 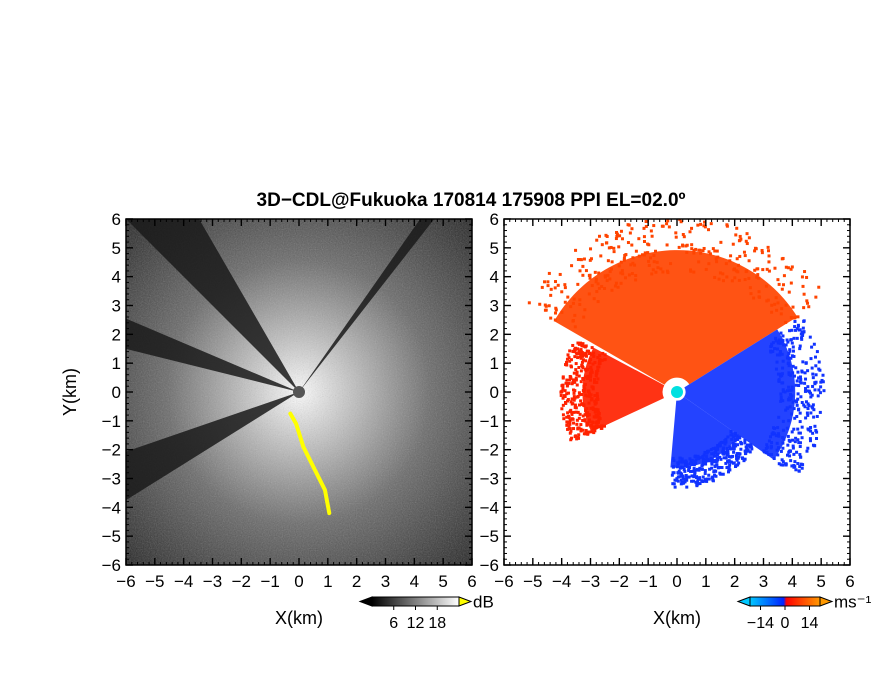 I want to click on velocity-ytick-label: 6, so click(x=494, y=219).